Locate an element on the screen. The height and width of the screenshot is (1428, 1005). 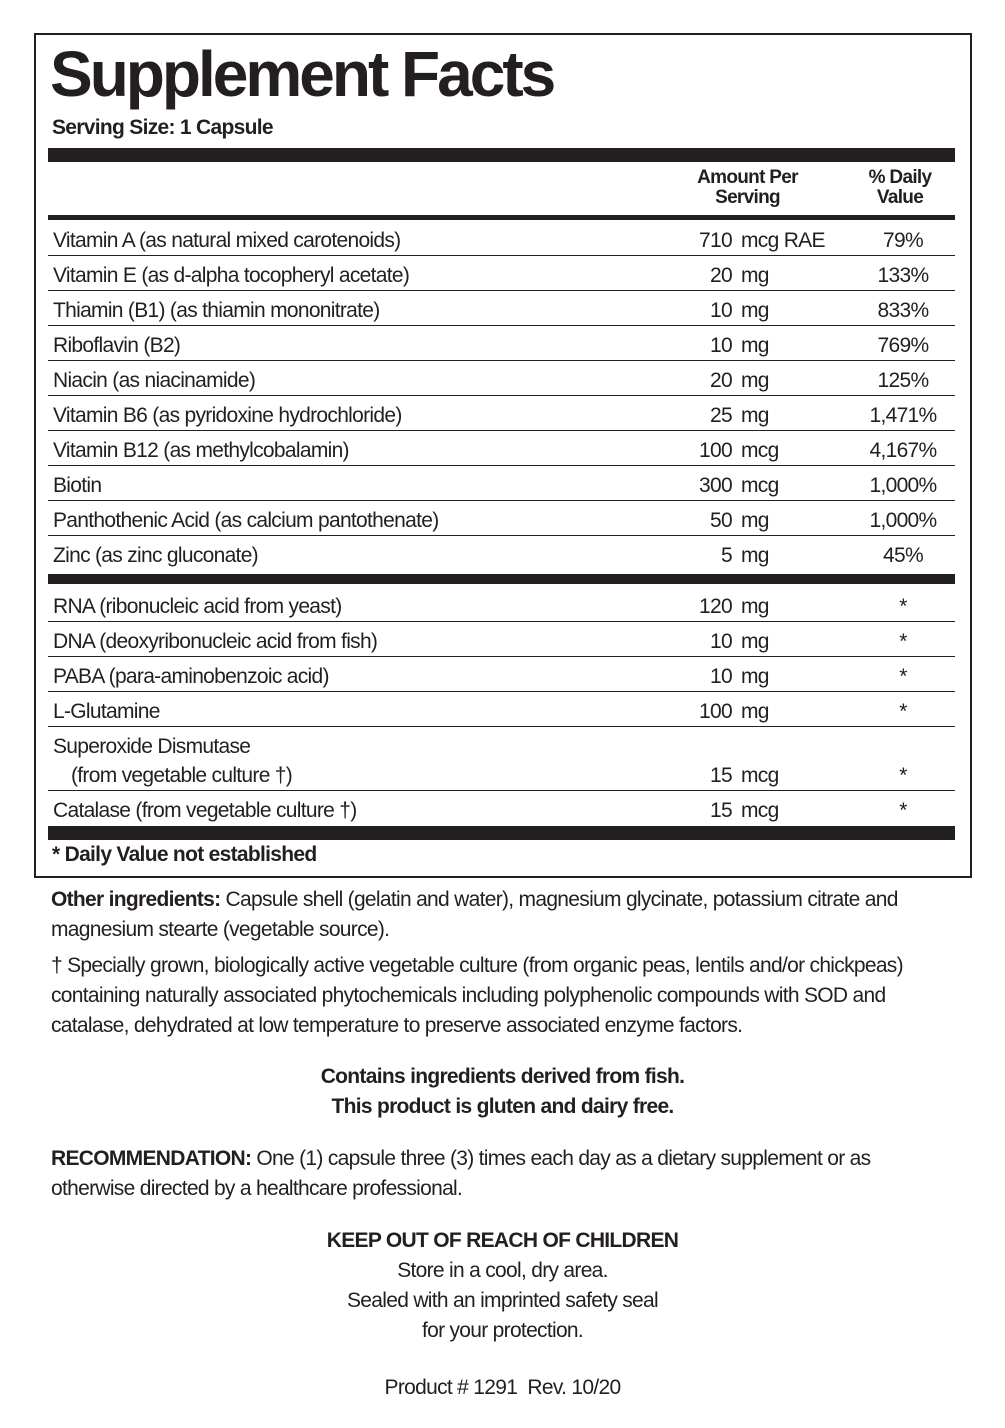
nutrient-name: Biotin is located at coordinates (77, 485).